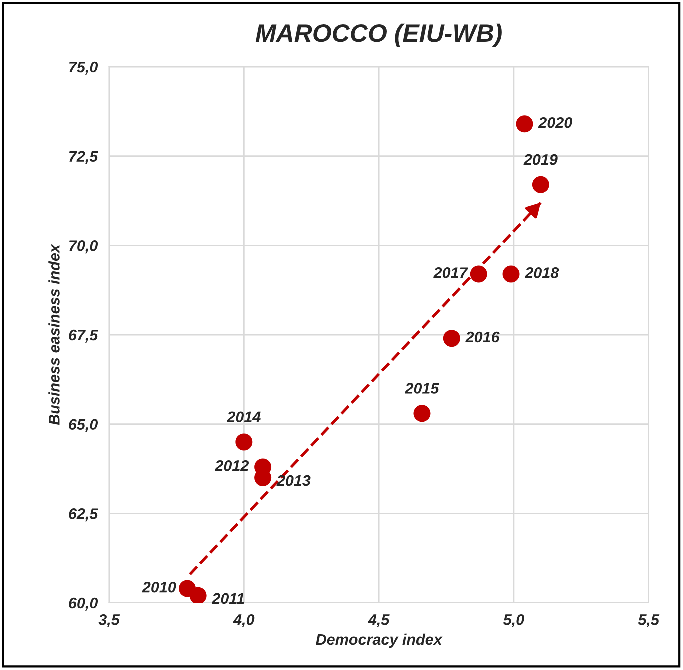 The image size is (683, 670). What do you see at coordinates (109, 621) in the screenshot?
I see `x-tick-label: 3,5` at bounding box center [109, 621].